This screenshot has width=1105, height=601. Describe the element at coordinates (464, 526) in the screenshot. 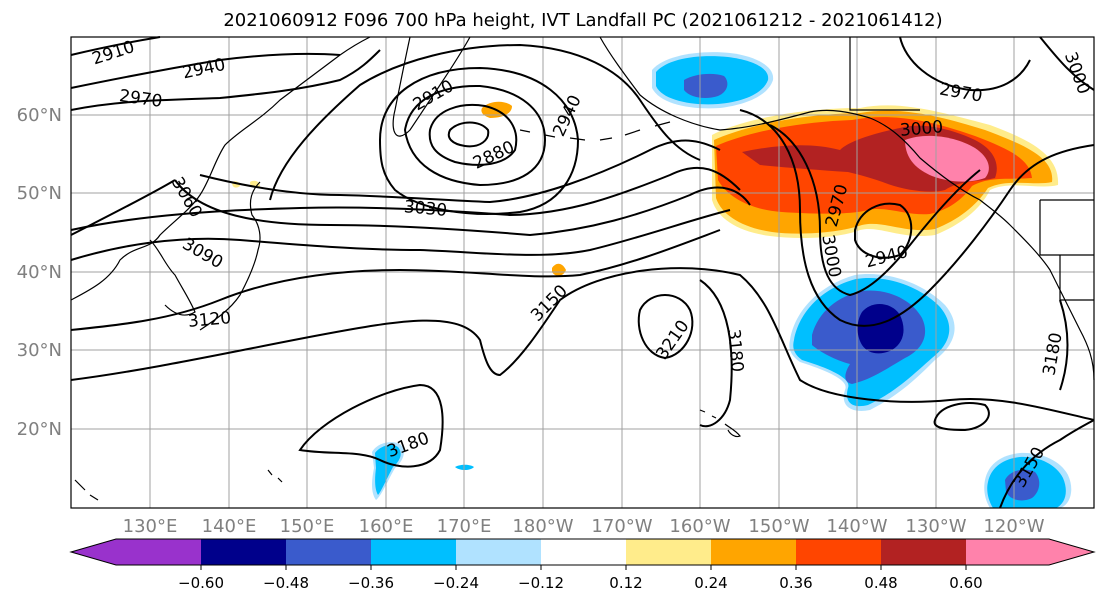

I see `lon-label-170e: 170°E` at that location.